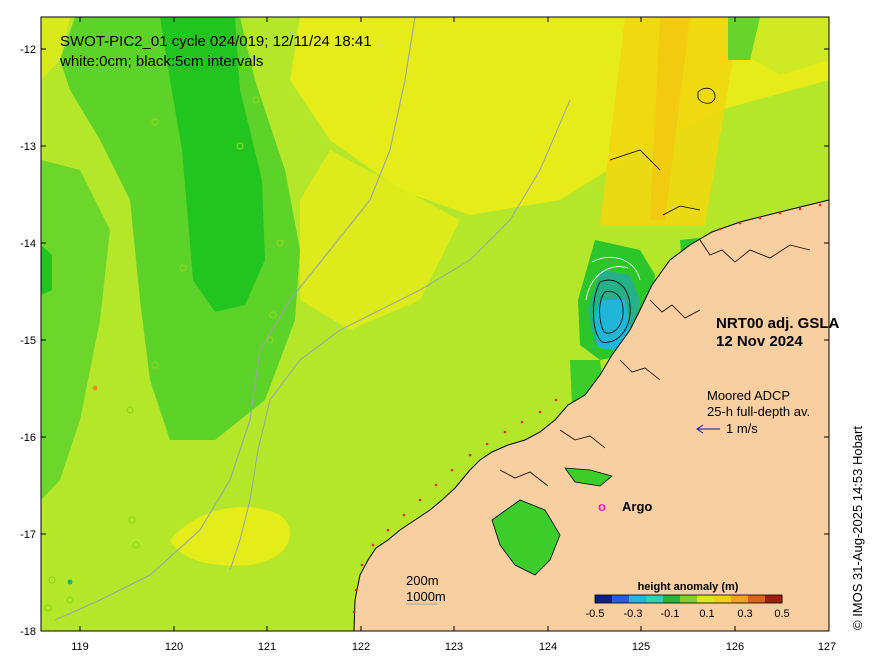  I want to click on y-tick-label: -17, so click(28, 535).